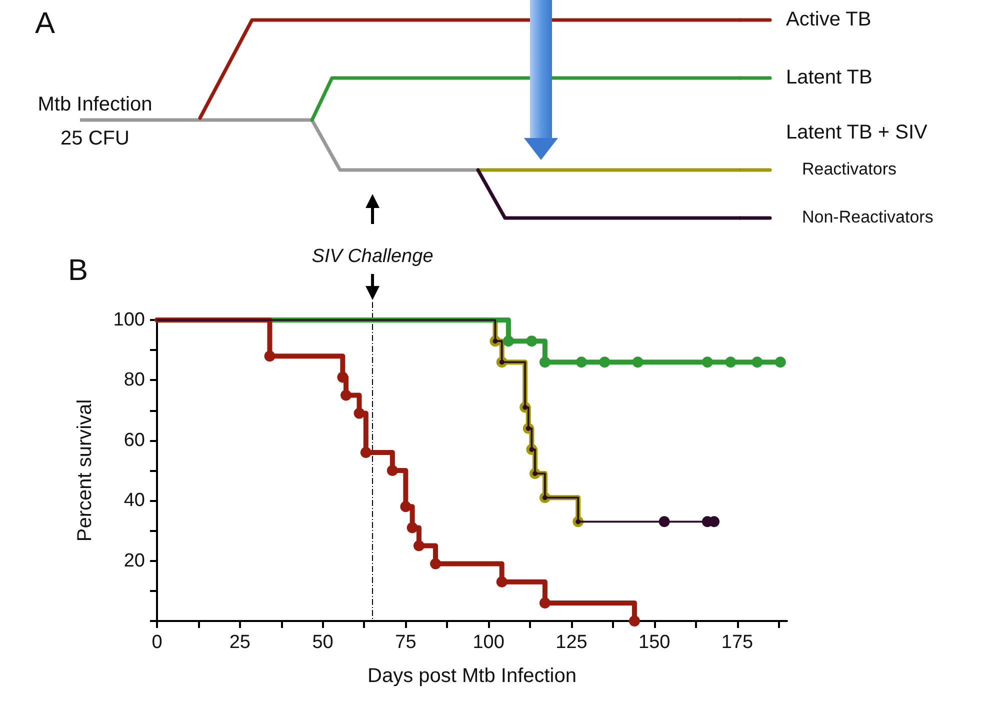 The width and height of the screenshot is (990, 704). What do you see at coordinates (829, 19) in the screenshot?
I see `legend-label: Active TB` at bounding box center [829, 19].